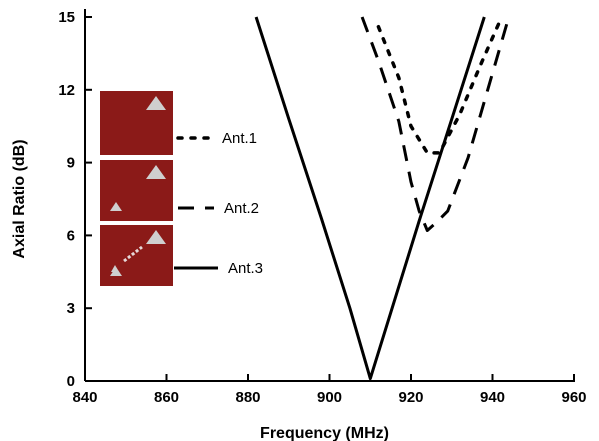  Describe the element at coordinates (239, 138) in the screenshot. I see `legend-label-ant1: Ant.1` at that location.